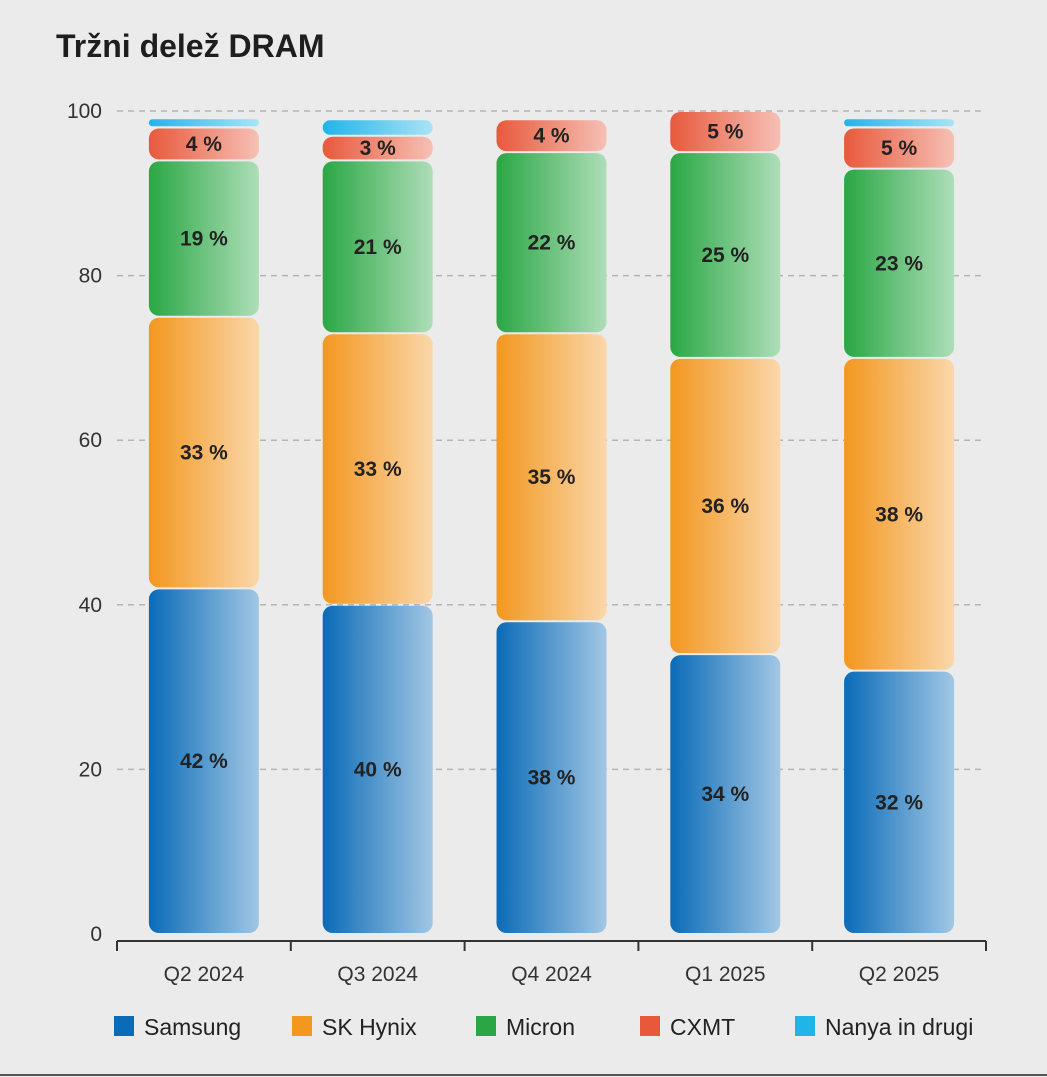  What do you see at coordinates (84, 111) in the screenshot?
I see `y-tick-label: 100` at bounding box center [84, 111].